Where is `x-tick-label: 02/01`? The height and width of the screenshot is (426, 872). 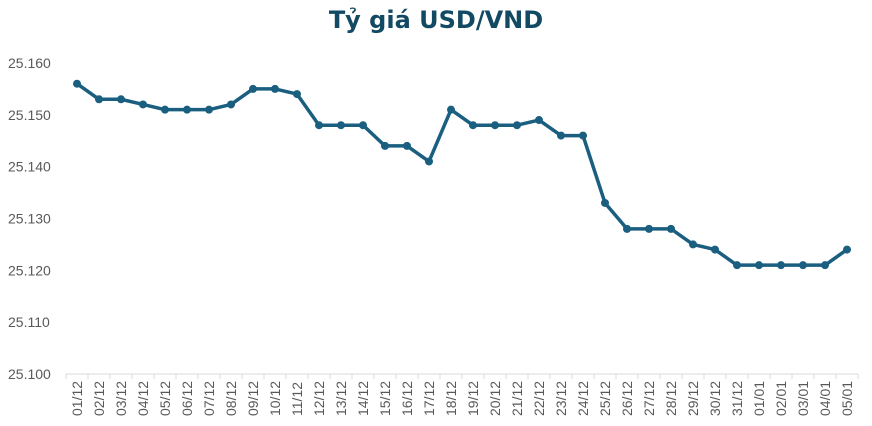 x-tick-label: 02/01 is located at coordinates (781, 398).